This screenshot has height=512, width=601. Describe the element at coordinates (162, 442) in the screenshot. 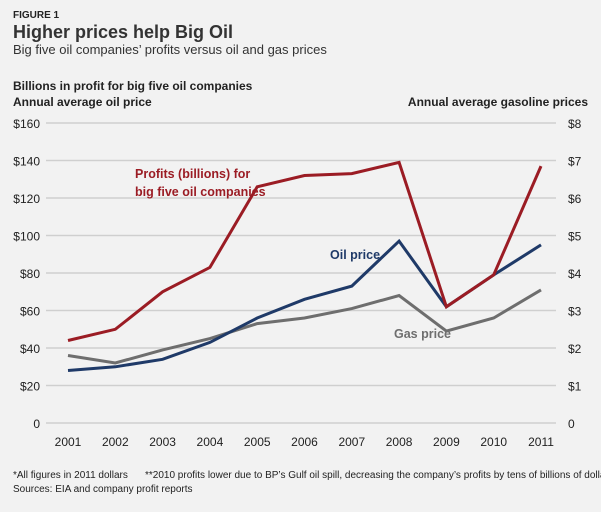

I see `x-tick: 2003` at that location.